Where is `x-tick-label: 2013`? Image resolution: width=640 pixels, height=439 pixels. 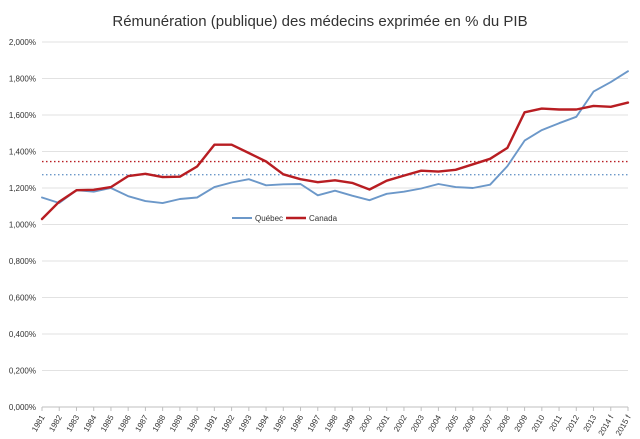 x-tick-label: 2013 is located at coordinates (590, 423).